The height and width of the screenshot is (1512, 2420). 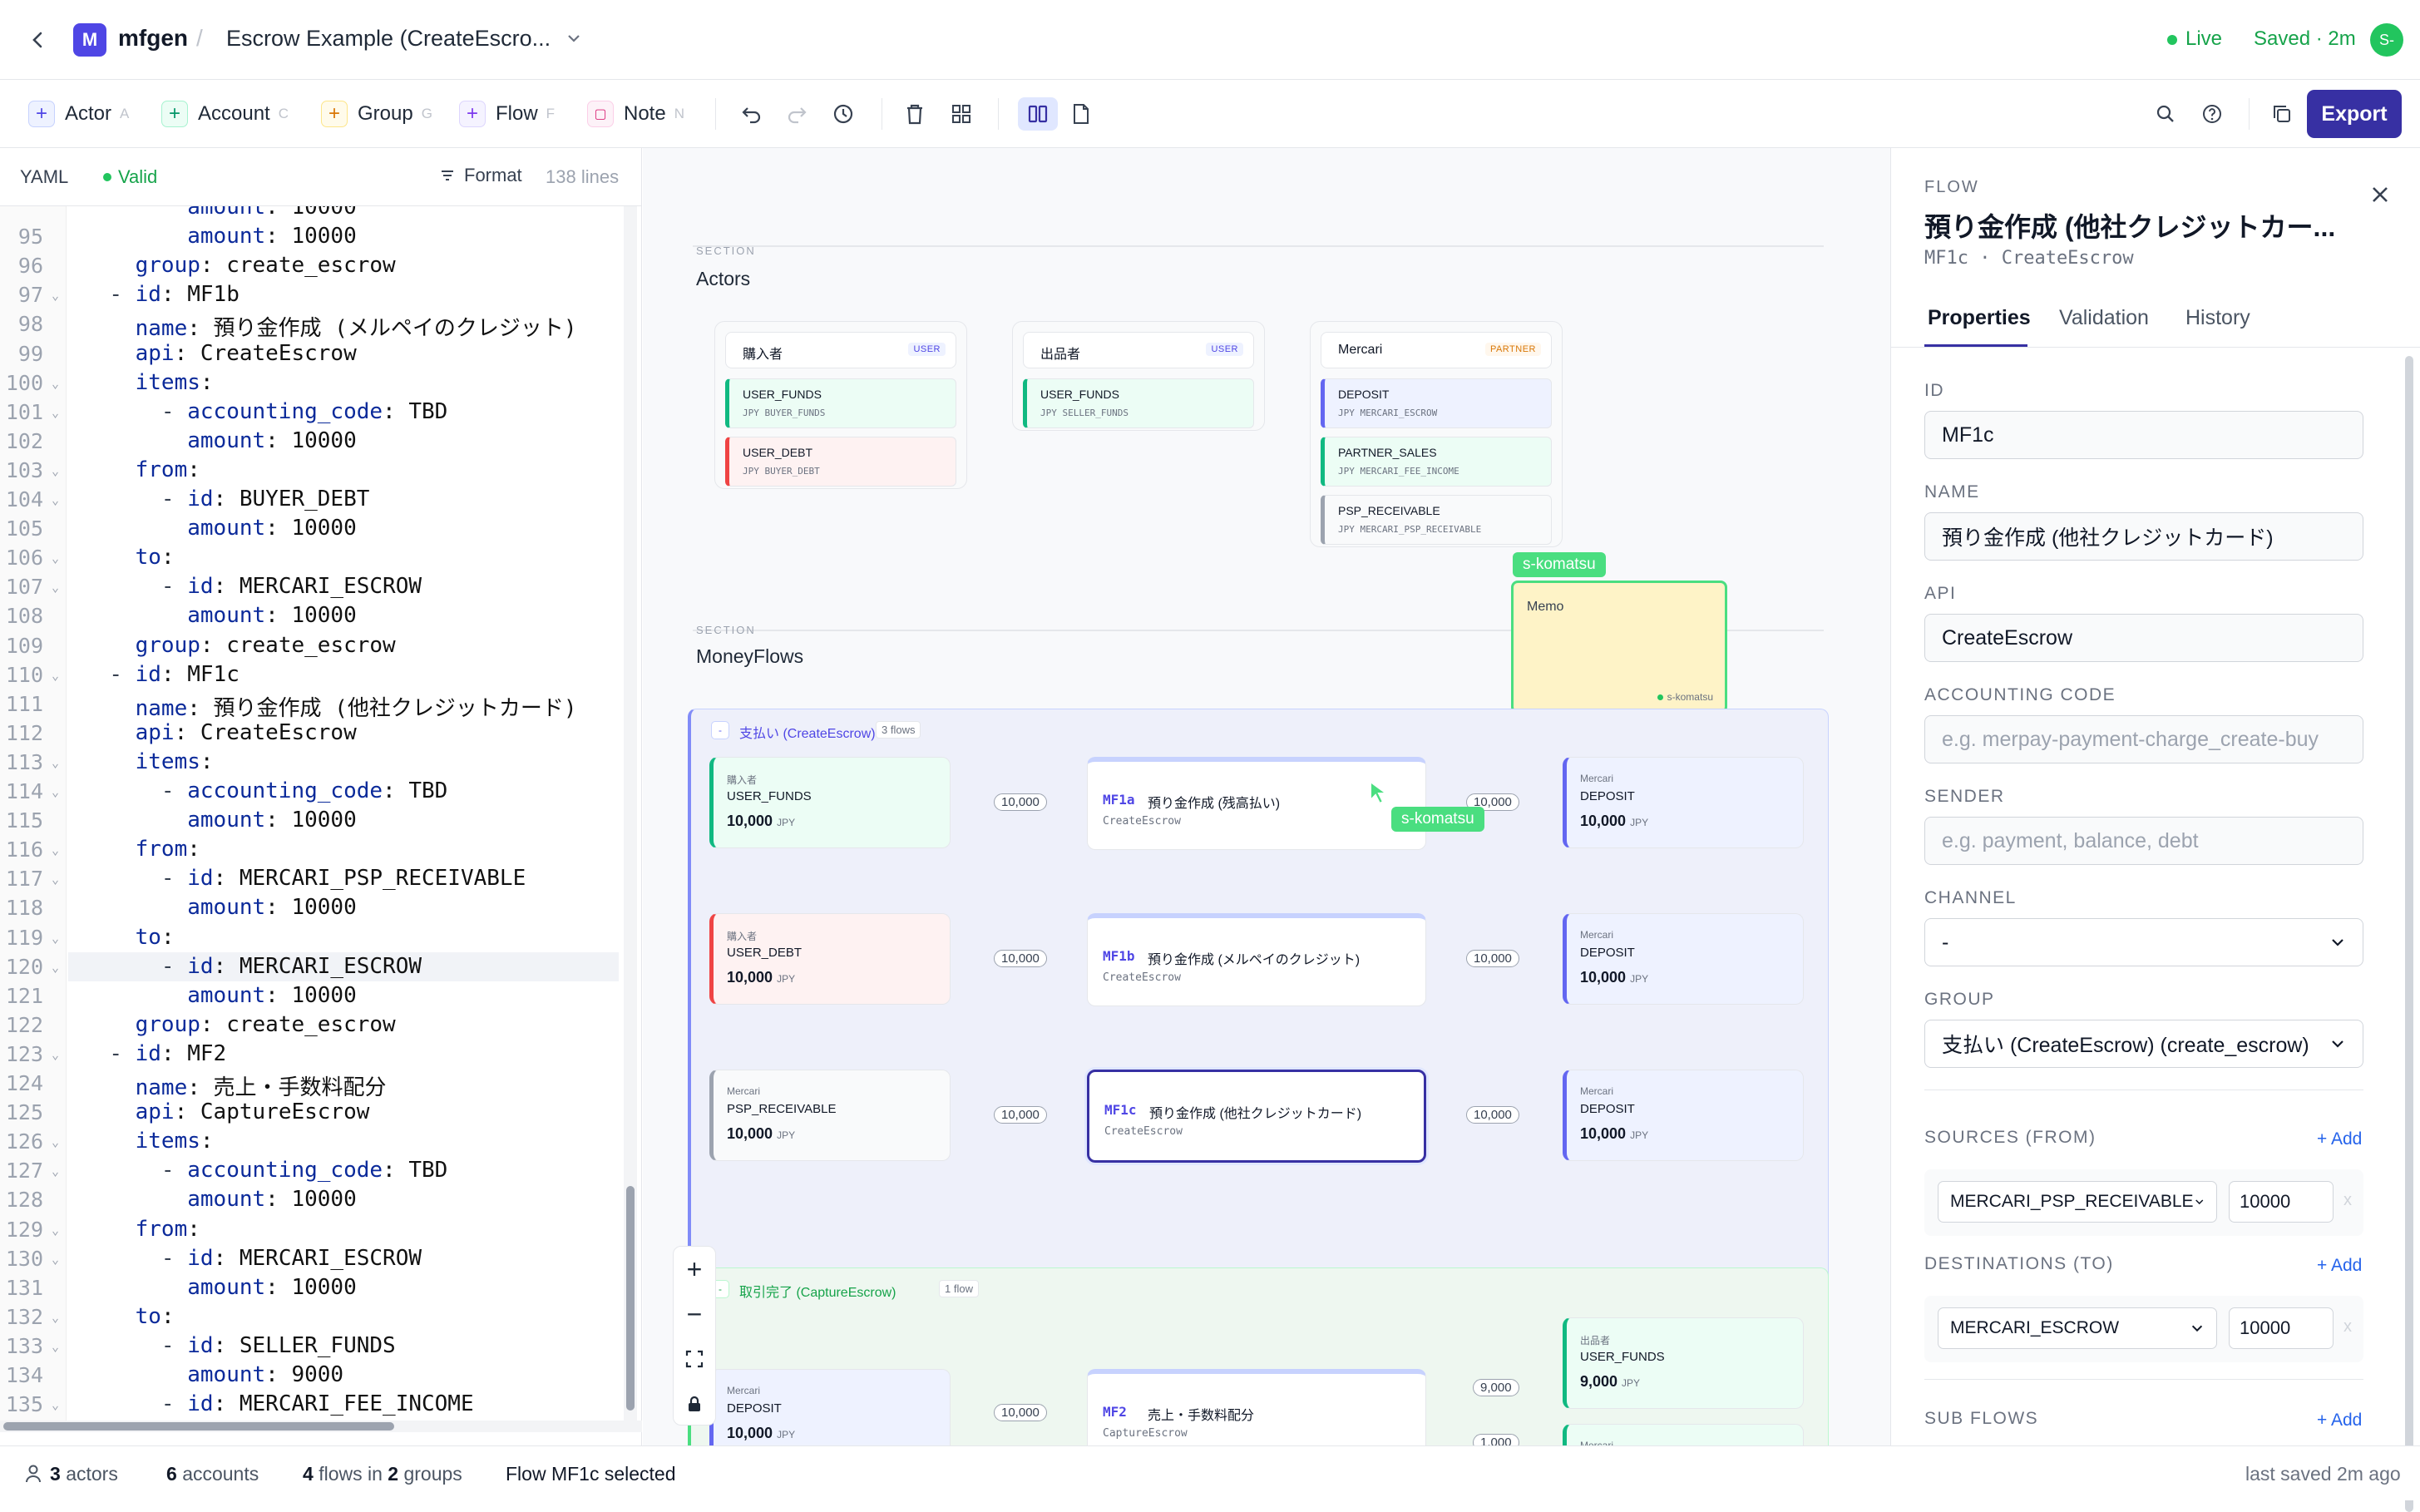 I want to click on flow-node-mf1c: MF1c 預り金作成 (他社クレジットカード) CreateEscrow, so click(x=1257, y=1116).